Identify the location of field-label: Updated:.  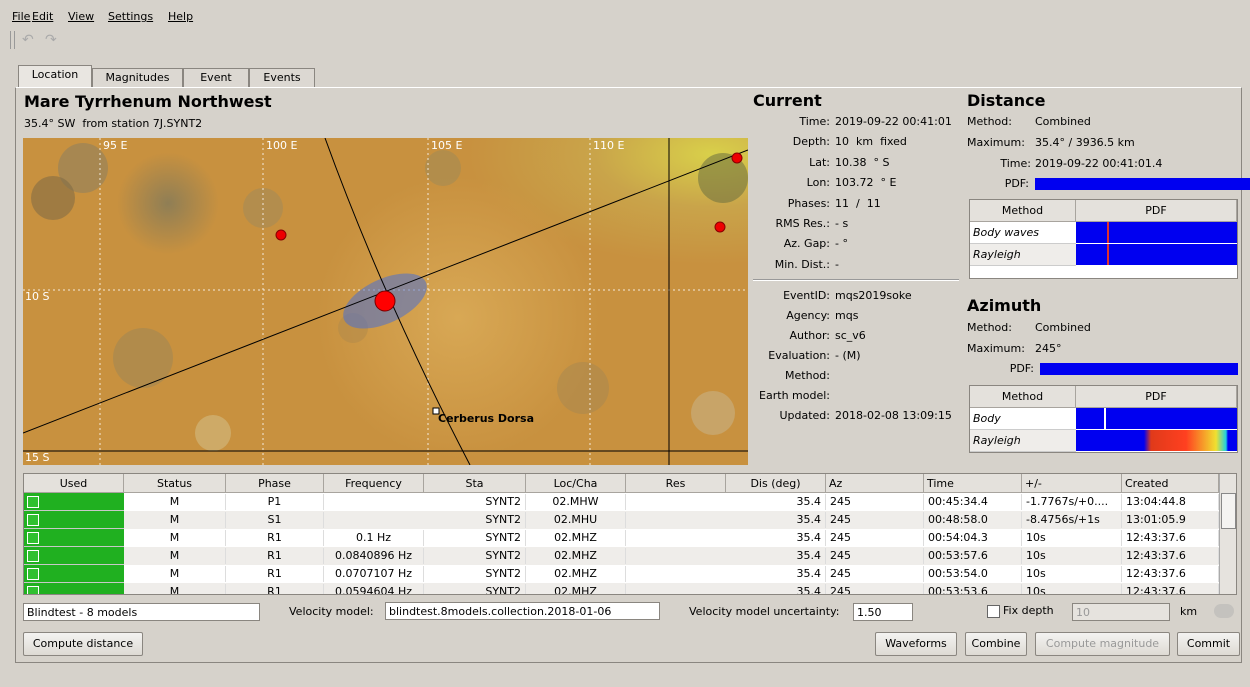
(804, 415).